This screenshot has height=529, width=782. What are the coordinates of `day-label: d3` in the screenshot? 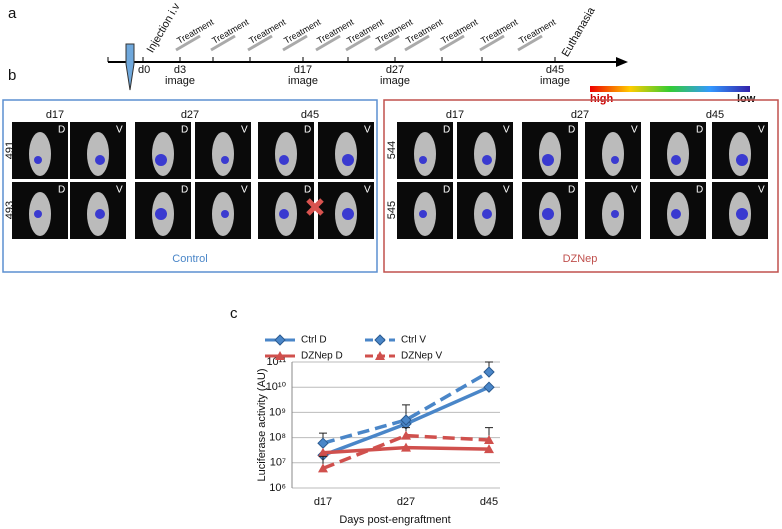 It's located at (180, 70).